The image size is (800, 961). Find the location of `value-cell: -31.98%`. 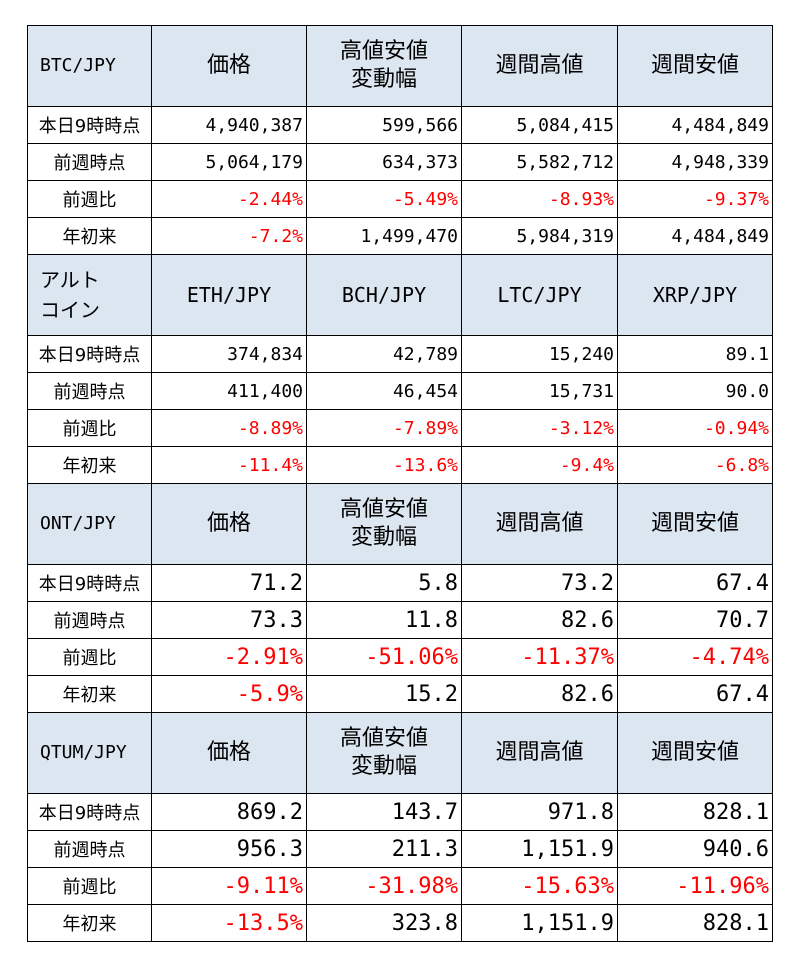

value-cell: -31.98% is located at coordinates (384, 886).